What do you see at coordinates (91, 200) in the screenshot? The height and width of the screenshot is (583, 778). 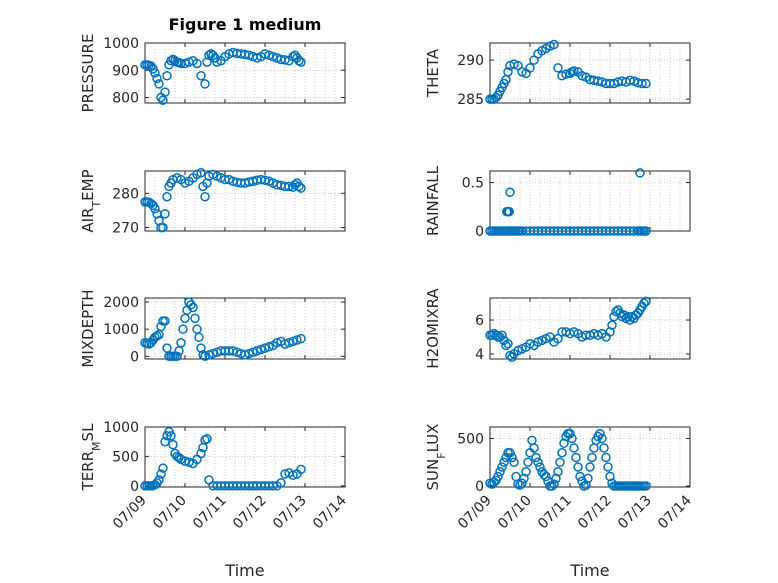 I see `y-axis-label: AIRTEMP` at bounding box center [91, 200].